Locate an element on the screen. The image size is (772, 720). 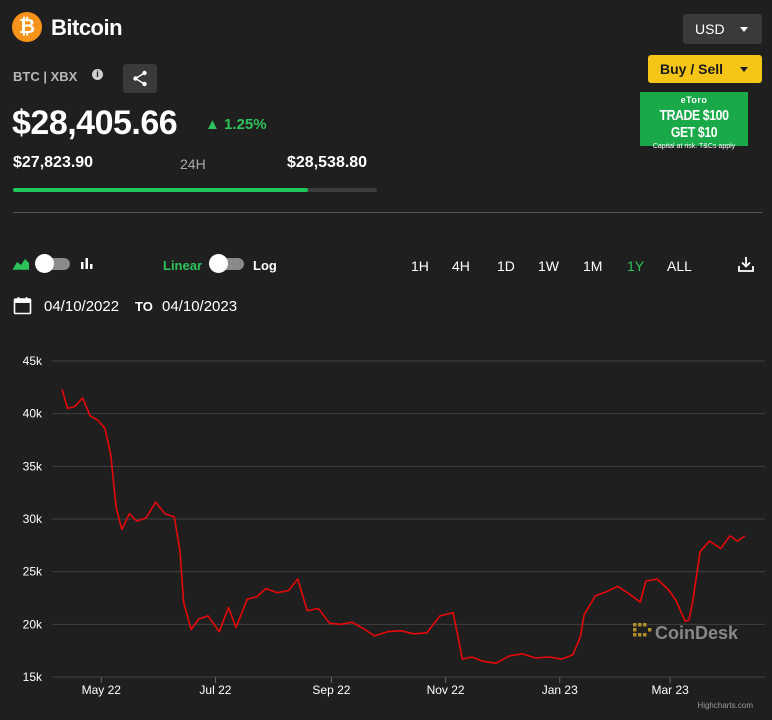
range-bar is located at coordinates (195, 190).